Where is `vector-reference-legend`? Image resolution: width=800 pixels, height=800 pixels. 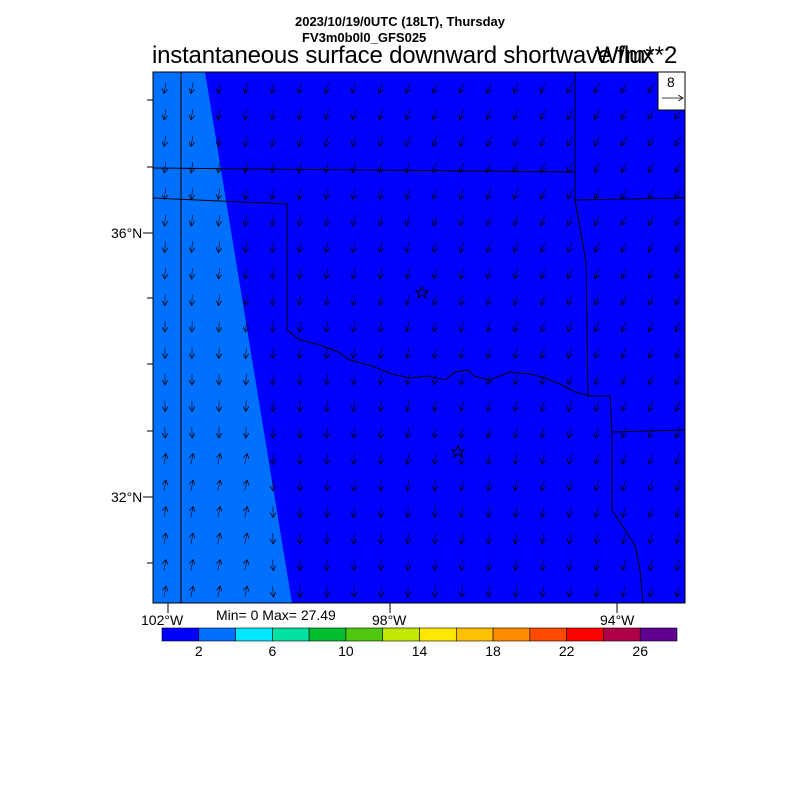 vector-reference-legend is located at coordinates (671, 91).